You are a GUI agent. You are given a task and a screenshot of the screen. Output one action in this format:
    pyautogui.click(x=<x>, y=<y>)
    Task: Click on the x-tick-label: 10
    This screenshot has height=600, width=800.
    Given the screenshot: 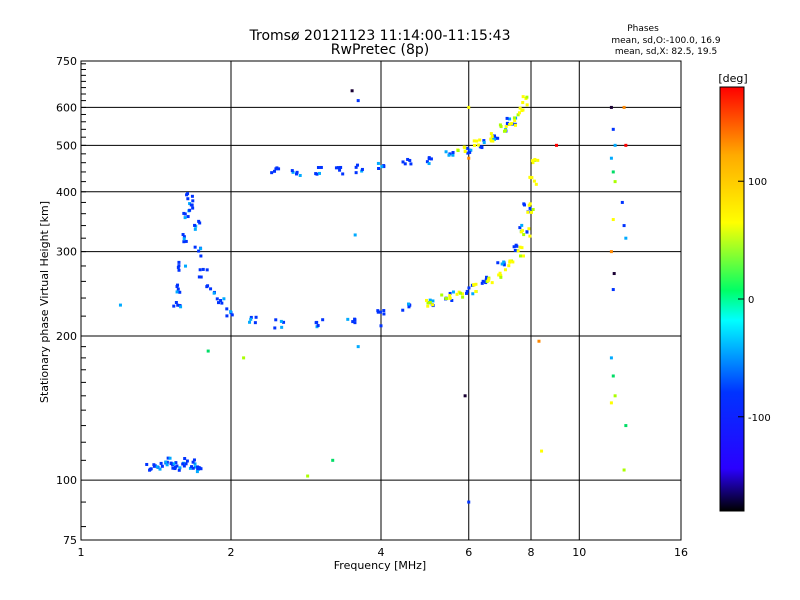 What is the action you would take?
    pyautogui.click(x=579, y=552)
    